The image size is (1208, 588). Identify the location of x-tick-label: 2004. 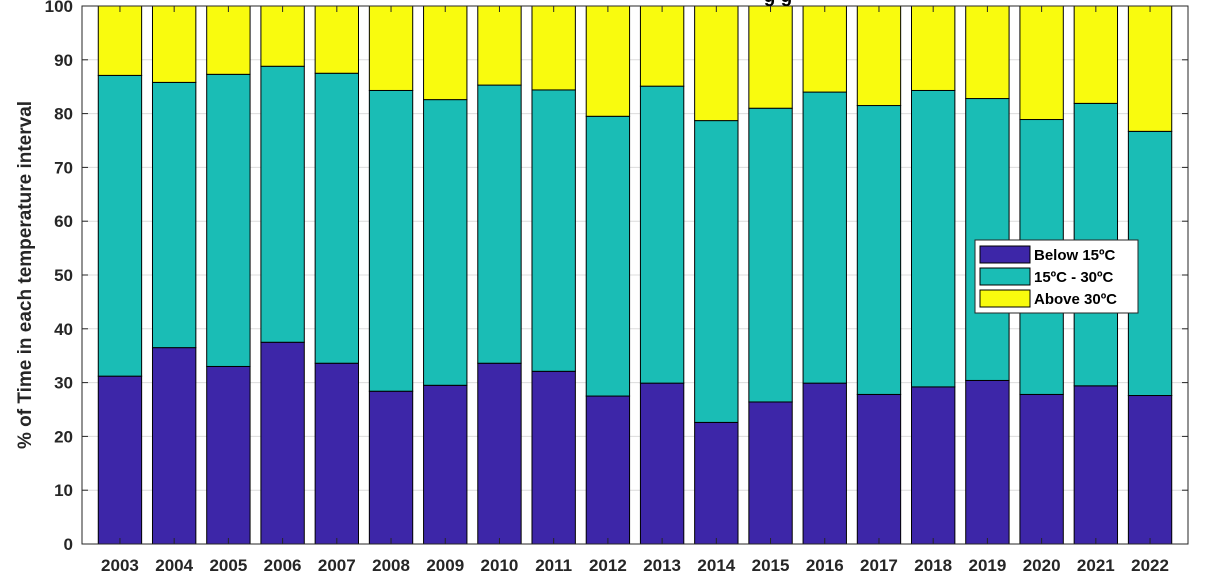
(174, 565).